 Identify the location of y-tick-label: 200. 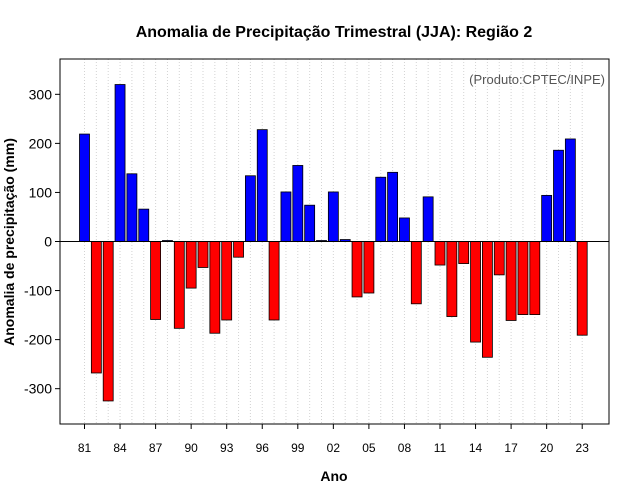
(41, 143).